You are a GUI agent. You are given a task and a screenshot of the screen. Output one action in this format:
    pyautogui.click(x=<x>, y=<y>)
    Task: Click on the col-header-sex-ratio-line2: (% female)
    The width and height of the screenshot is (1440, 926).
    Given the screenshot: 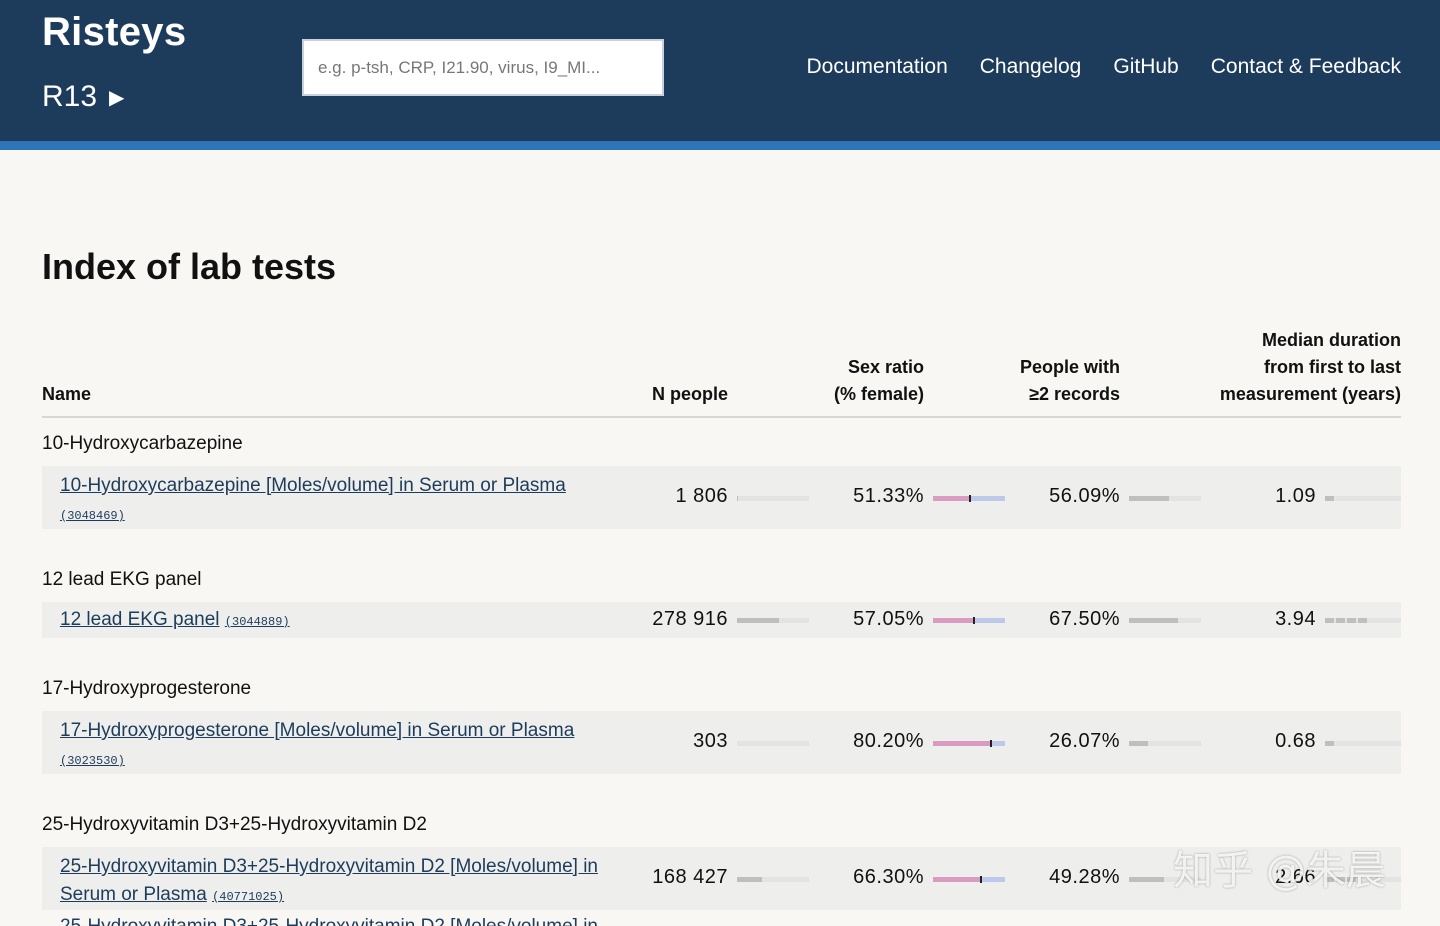 What is the action you would take?
    pyautogui.click(x=878, y=394)
    